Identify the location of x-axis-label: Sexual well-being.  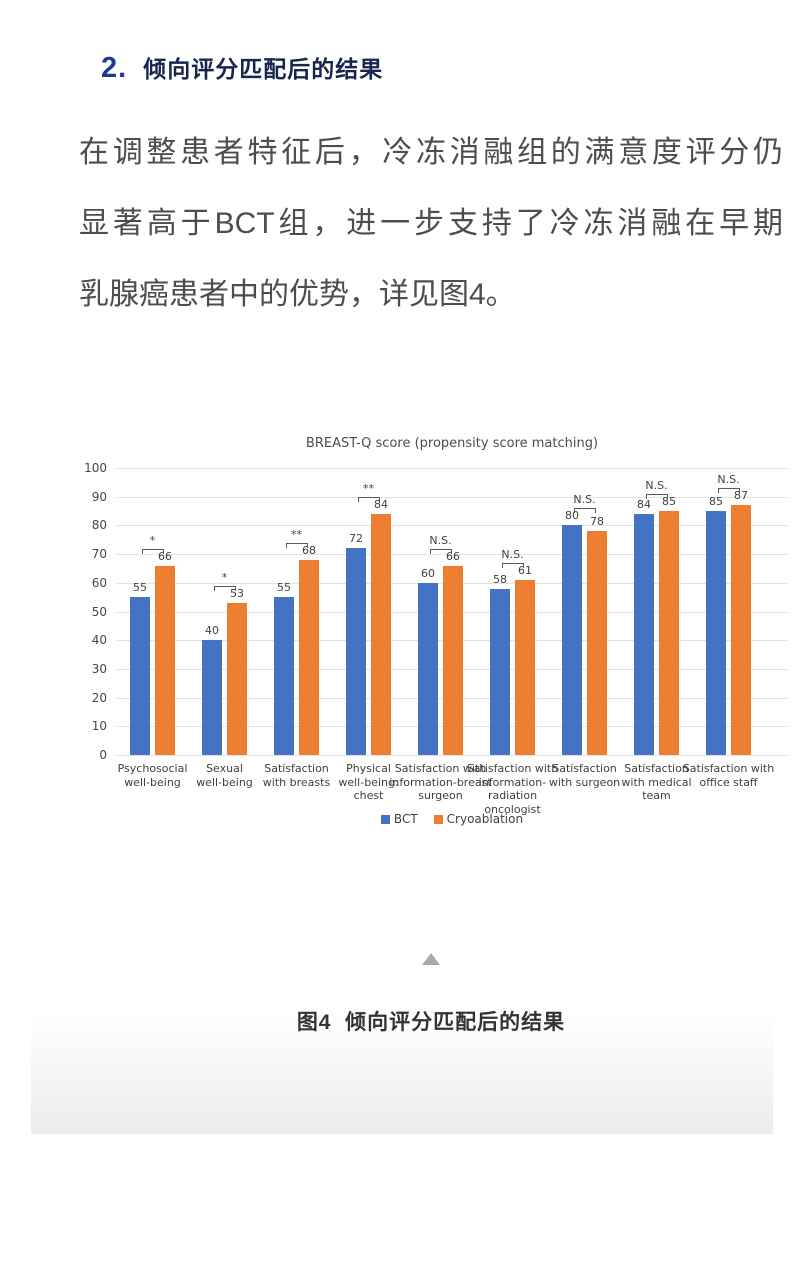
(224, 775).